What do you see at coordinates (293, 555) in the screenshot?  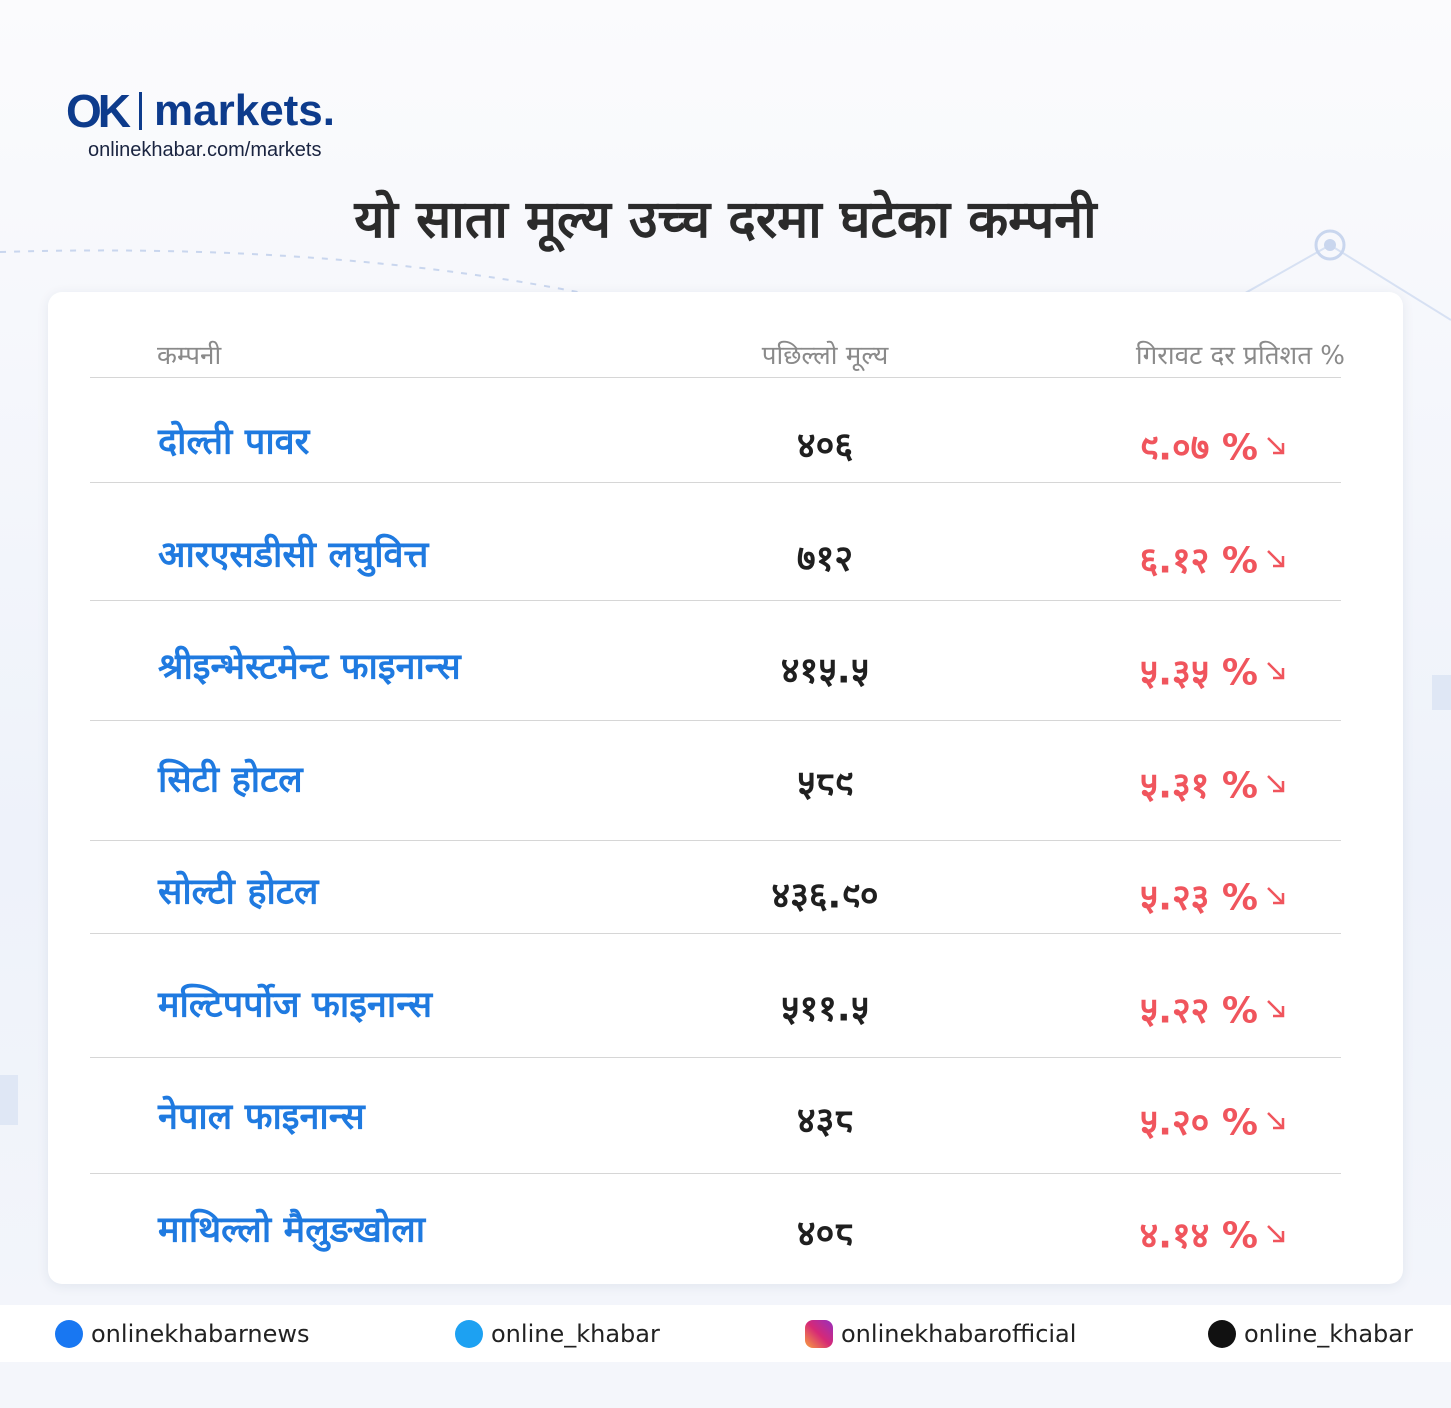 I see `company-name: आरएसडीसी लघुवित्त` at bounding box center [293, 555].